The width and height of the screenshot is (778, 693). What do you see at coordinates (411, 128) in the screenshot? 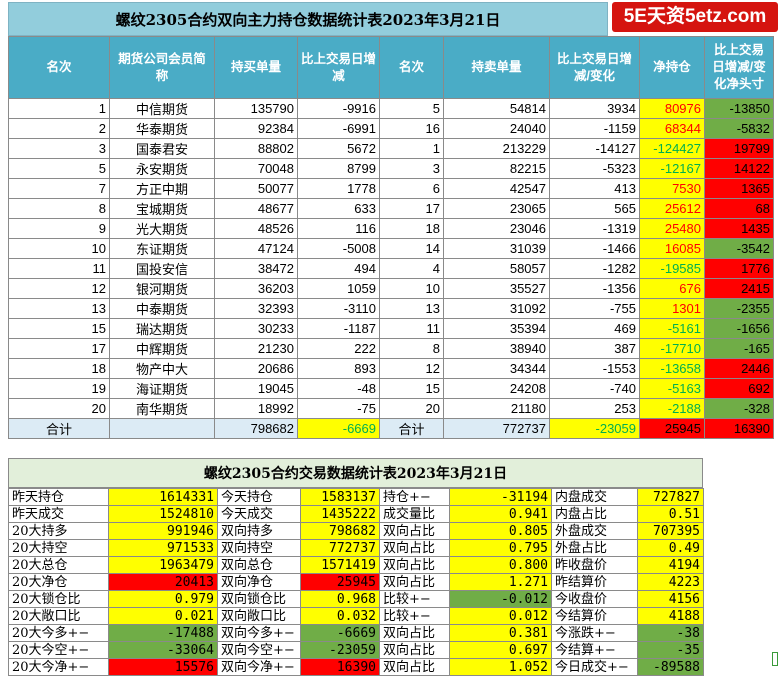
I see `cell-srank: 16` at bounding box center [411, 128].